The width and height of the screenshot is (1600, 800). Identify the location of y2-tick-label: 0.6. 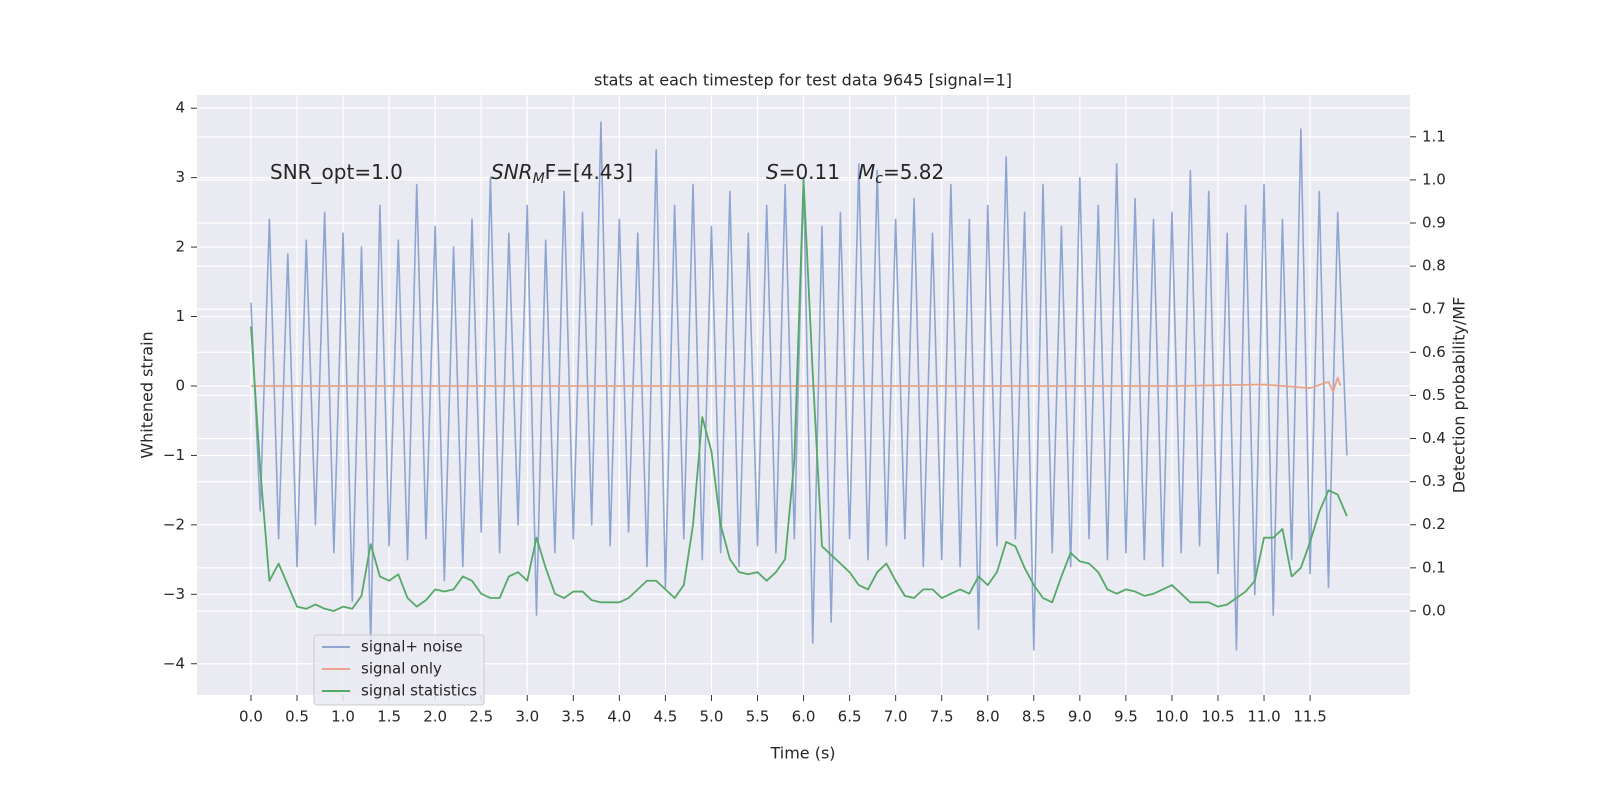
(1434, 352).